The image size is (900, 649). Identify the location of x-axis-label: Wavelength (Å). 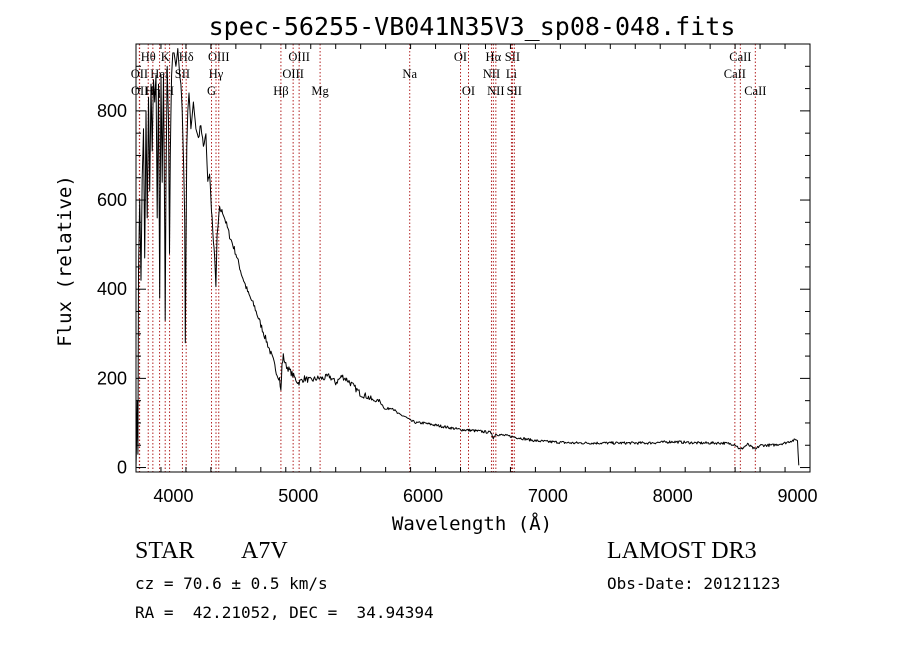
(472, 523).